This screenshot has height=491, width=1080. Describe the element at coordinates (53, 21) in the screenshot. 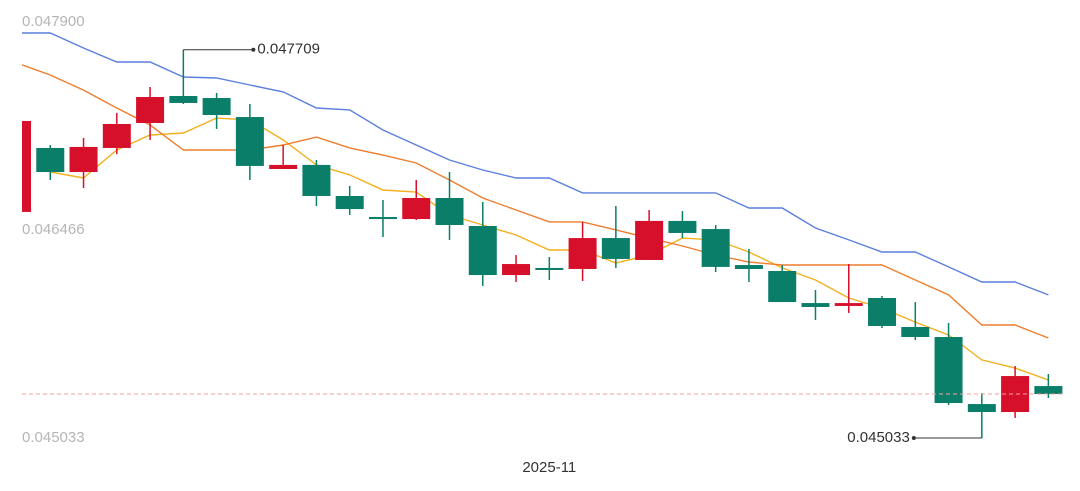

I see `y-tick-label: 0.047900` at that location.